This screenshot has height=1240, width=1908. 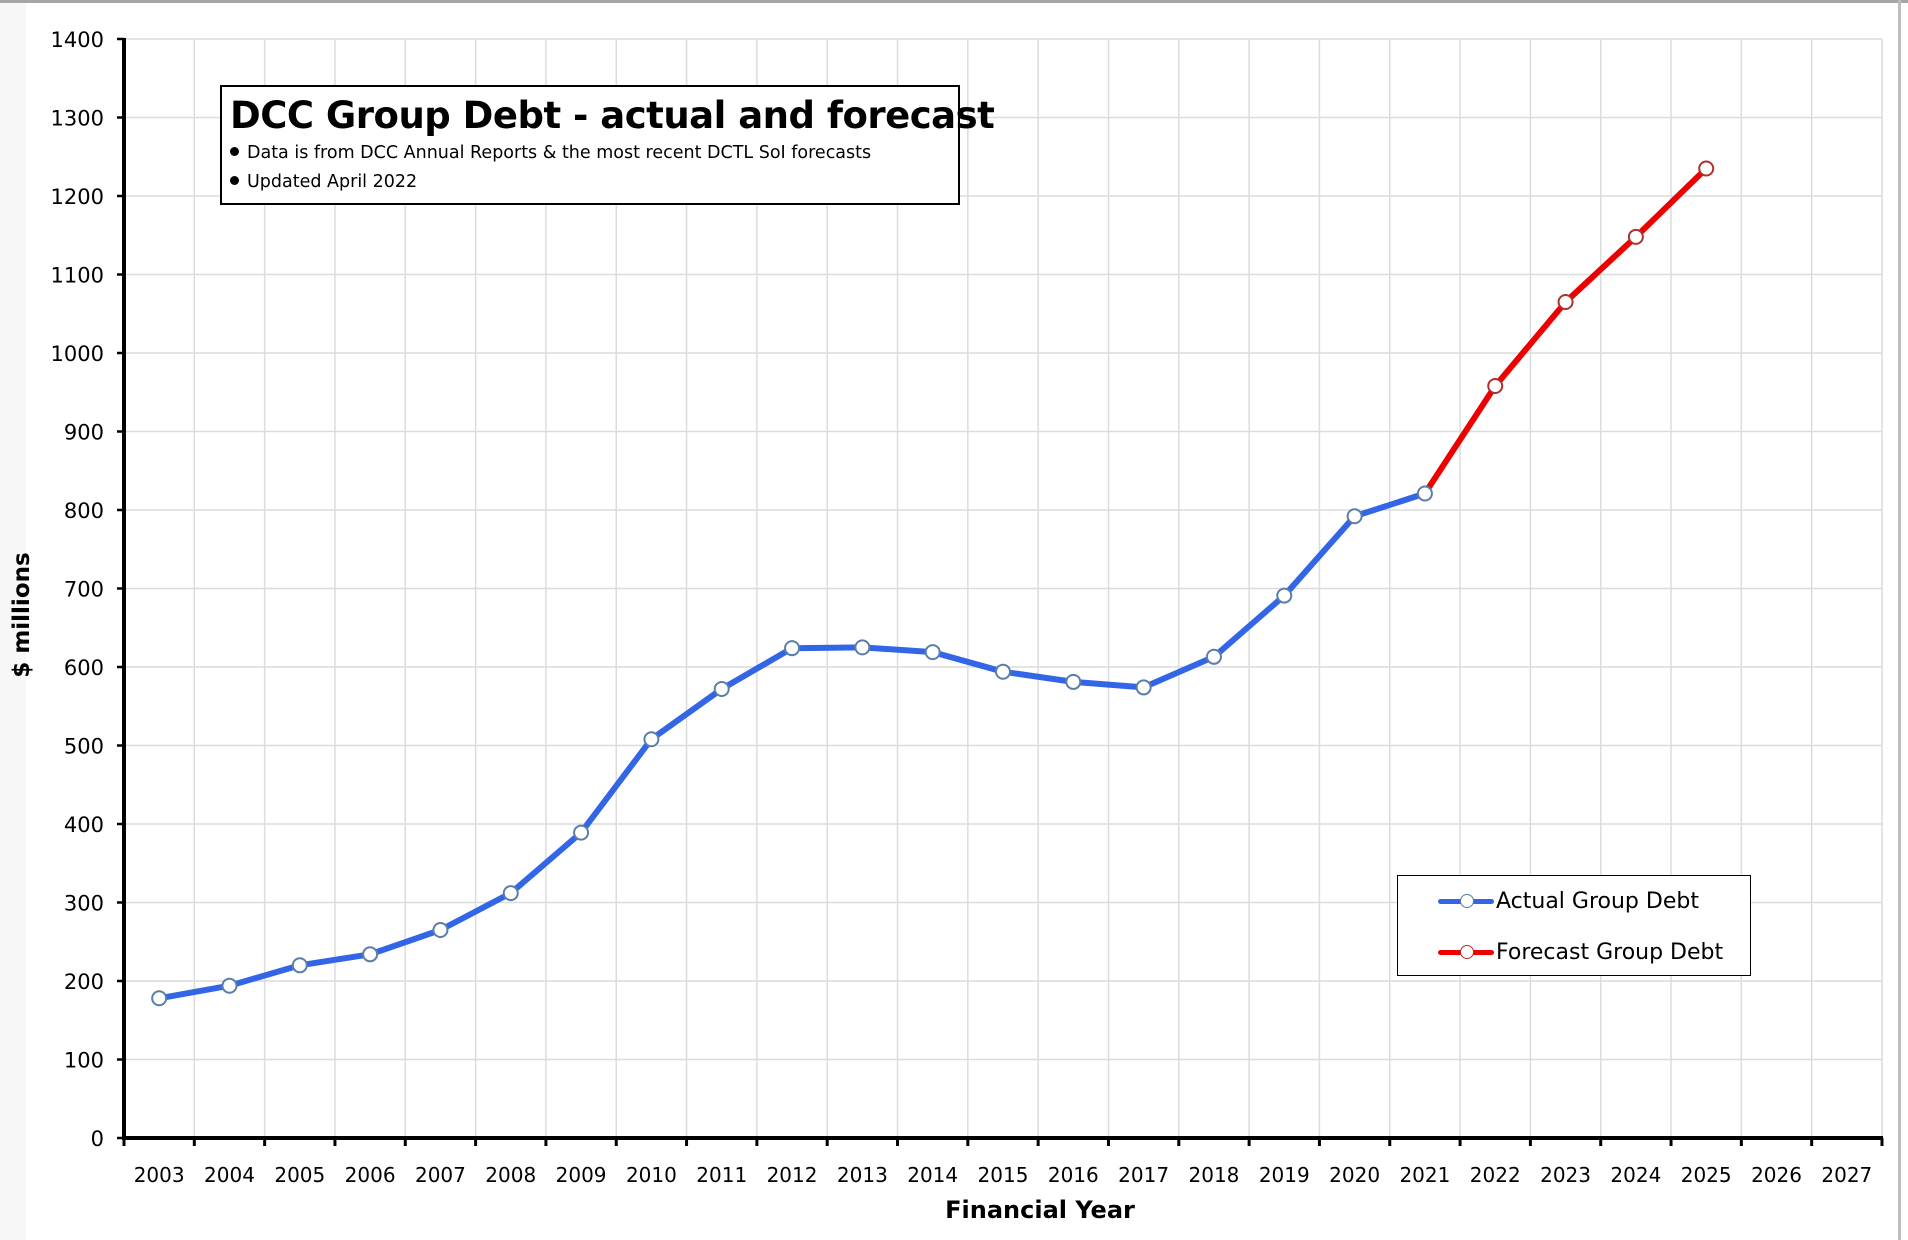 I want to click on x-tick-label: 2003, so click(x=159, y=1175).